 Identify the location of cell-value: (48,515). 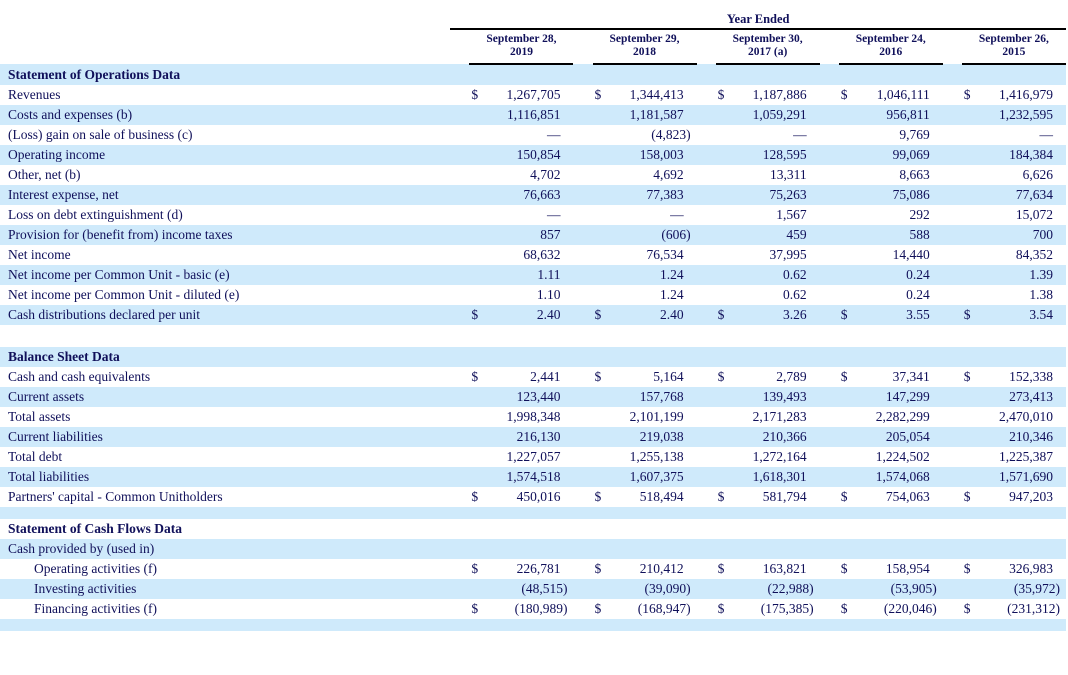
(532, 589).